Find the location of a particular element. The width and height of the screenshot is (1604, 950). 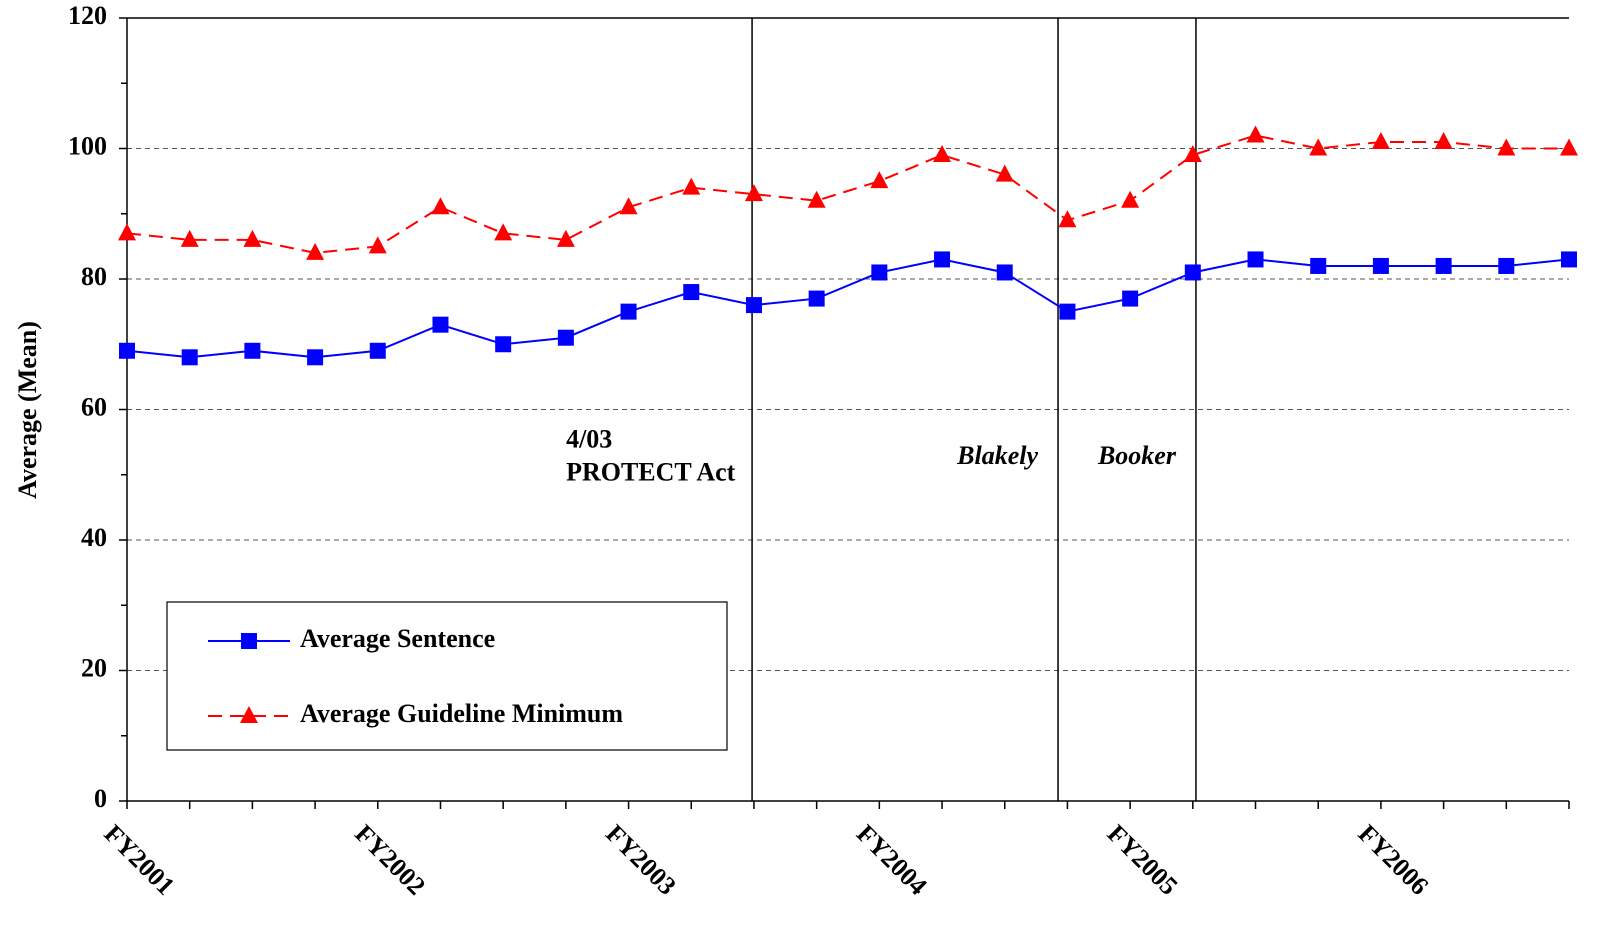

x-tick-label: FY2004 is located at coordinates (892, 860).